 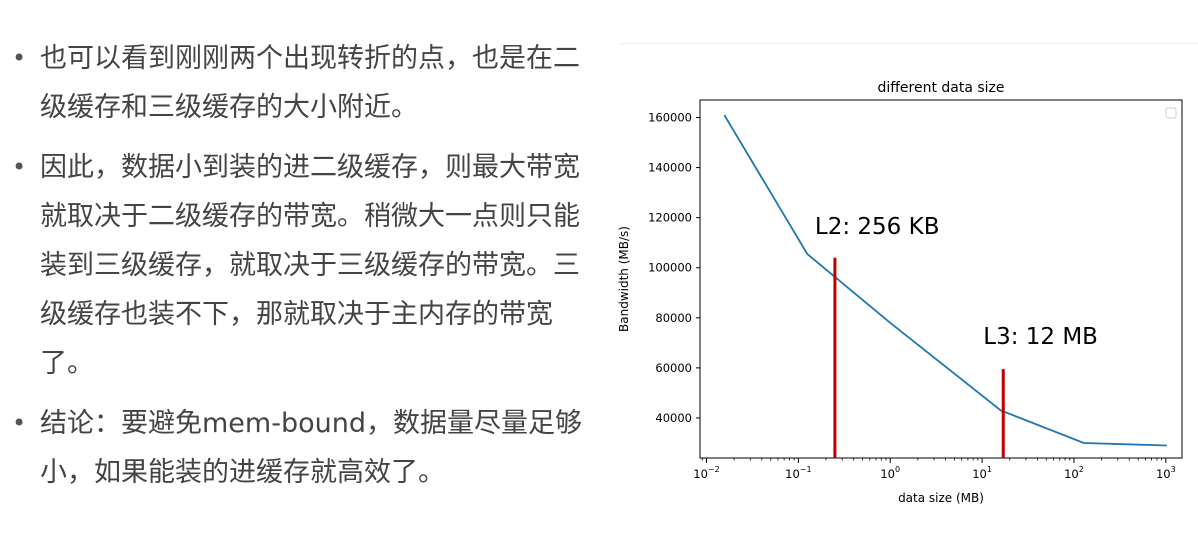 I want to click on y-tick-label: 140000, so click(x=670, y=168).